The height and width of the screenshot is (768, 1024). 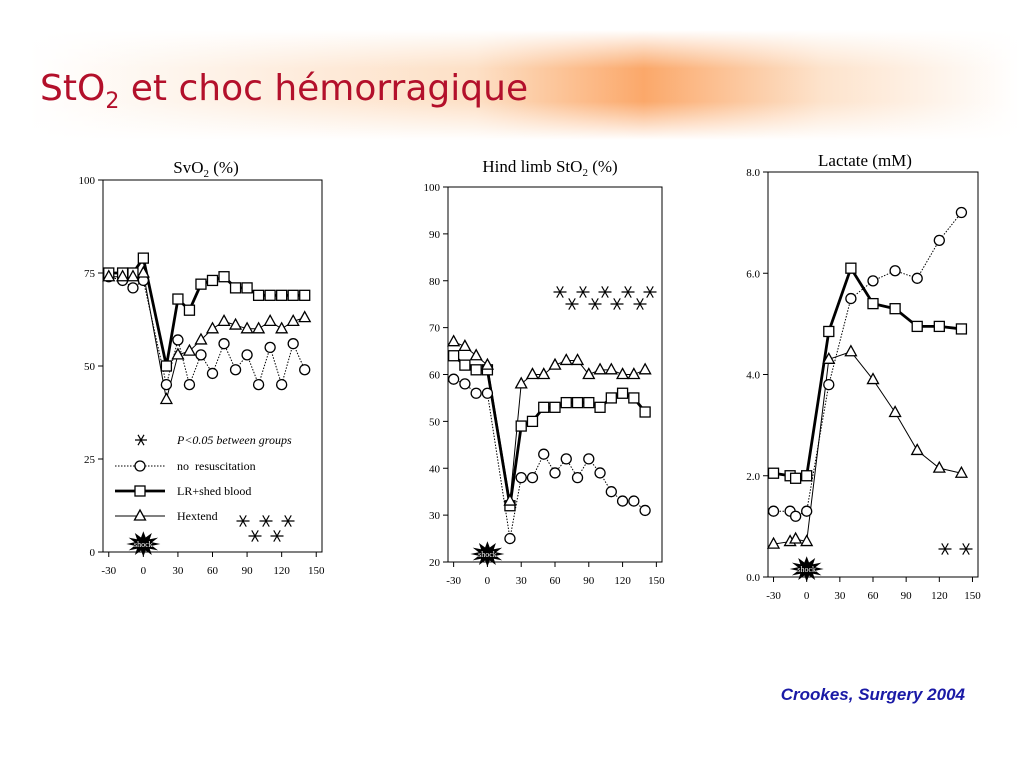 I want to click on y-tick-label: 8.0, so click(x=753, y=173).